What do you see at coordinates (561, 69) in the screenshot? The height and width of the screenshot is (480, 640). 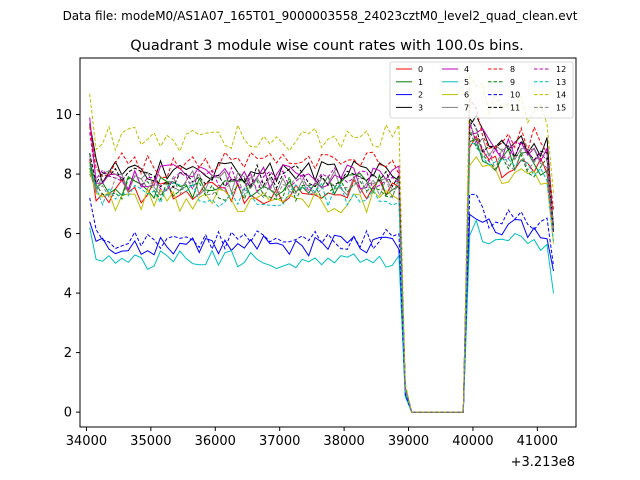 I see `legend-label-12: 12` at bounding box center [561, 69].